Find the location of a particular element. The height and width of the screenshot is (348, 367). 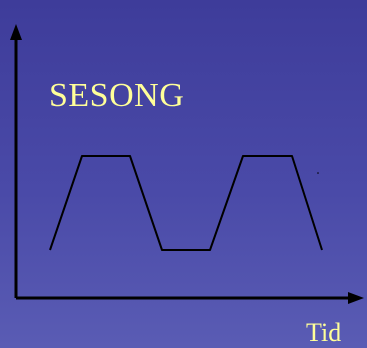

y-axis-arrow-icon is located at coordinates (16, 32).